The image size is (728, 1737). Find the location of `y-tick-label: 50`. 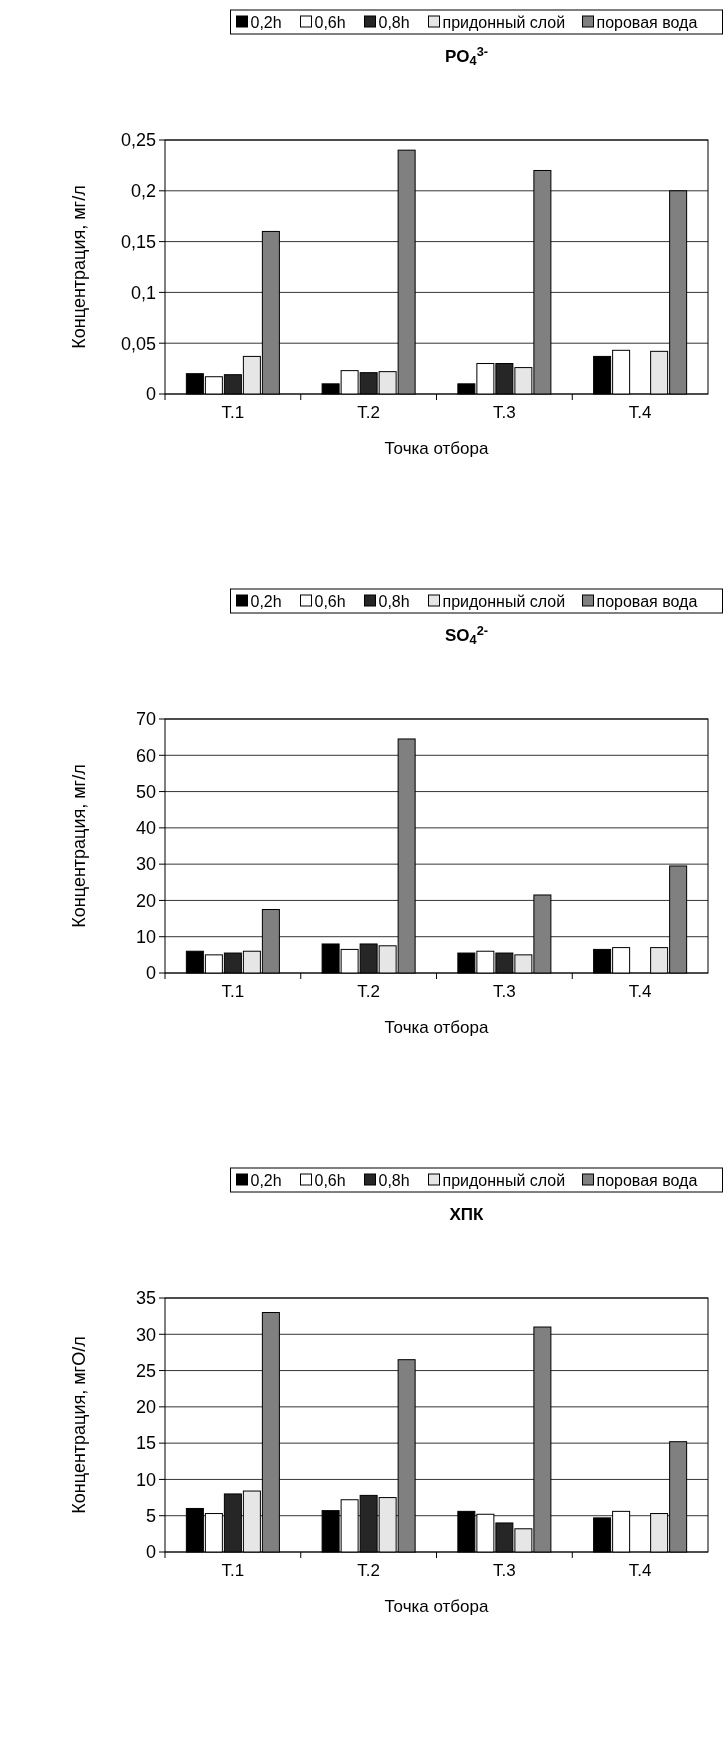

y-tick-label: 50 is located at coordinates (145, 791).